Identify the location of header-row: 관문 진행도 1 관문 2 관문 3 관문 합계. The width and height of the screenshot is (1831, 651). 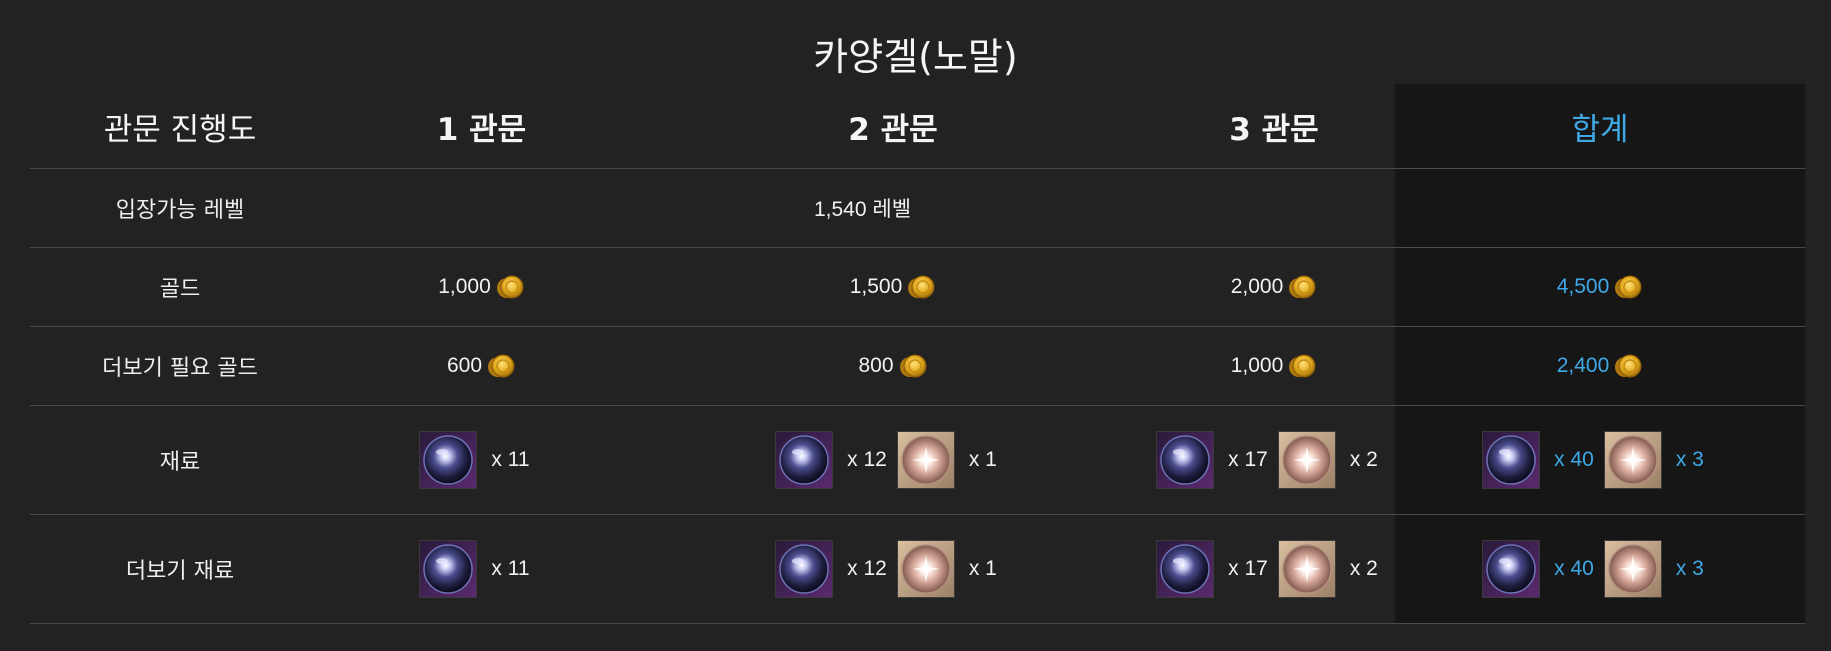
(917, 126).